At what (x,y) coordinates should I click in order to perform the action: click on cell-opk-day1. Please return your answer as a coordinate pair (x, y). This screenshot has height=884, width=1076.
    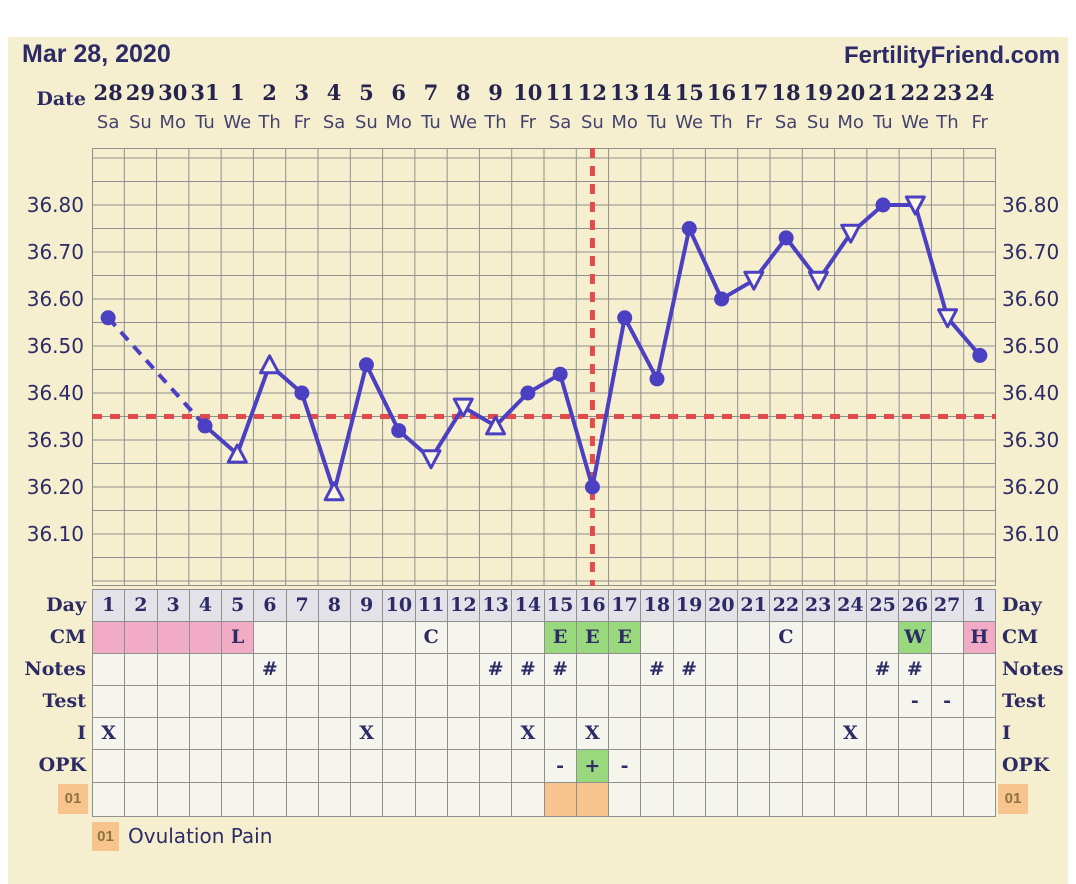
    Looking at the image, I should click on (109, 766).